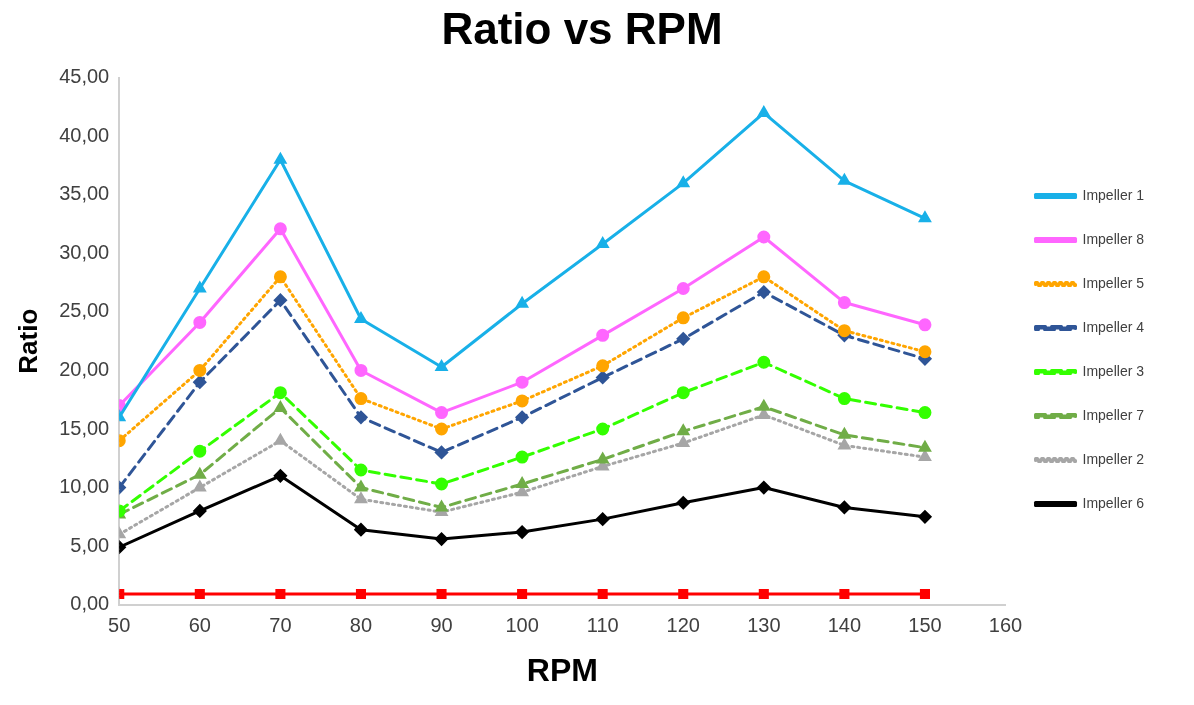 This screenshot has height=705, width=1194. Describe the element at coordinates (562, 669) in the screenshot. I see `x-axis-title: RPM` at that location.